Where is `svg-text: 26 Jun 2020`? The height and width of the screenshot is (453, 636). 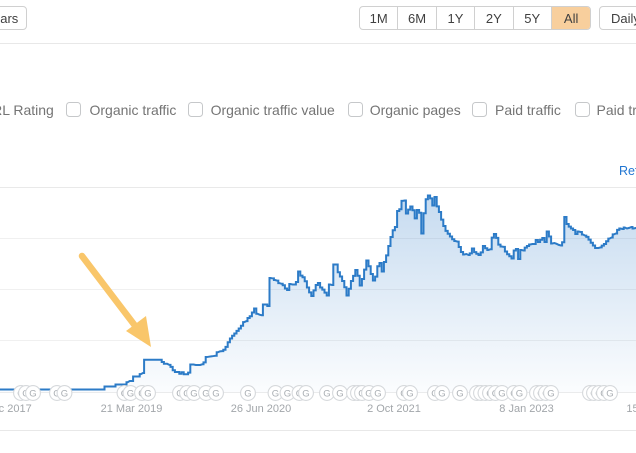
svg-text: 26 Jun 2020 is located at coordinates (261, 409).